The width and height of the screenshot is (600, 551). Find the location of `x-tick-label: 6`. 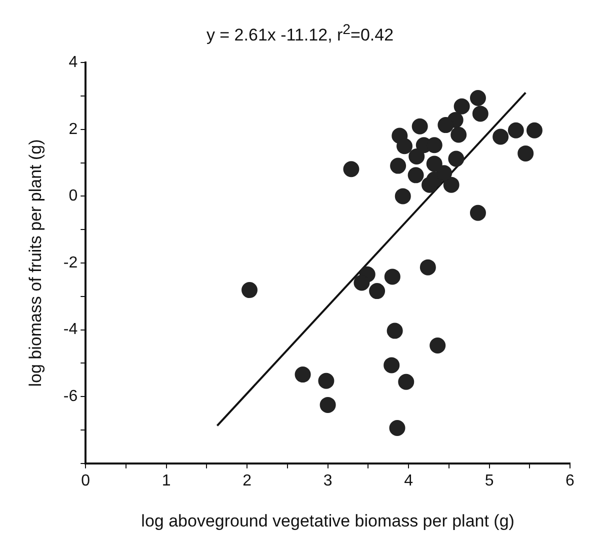

x-tick-label: 6 is located at coordinates (570, 481).